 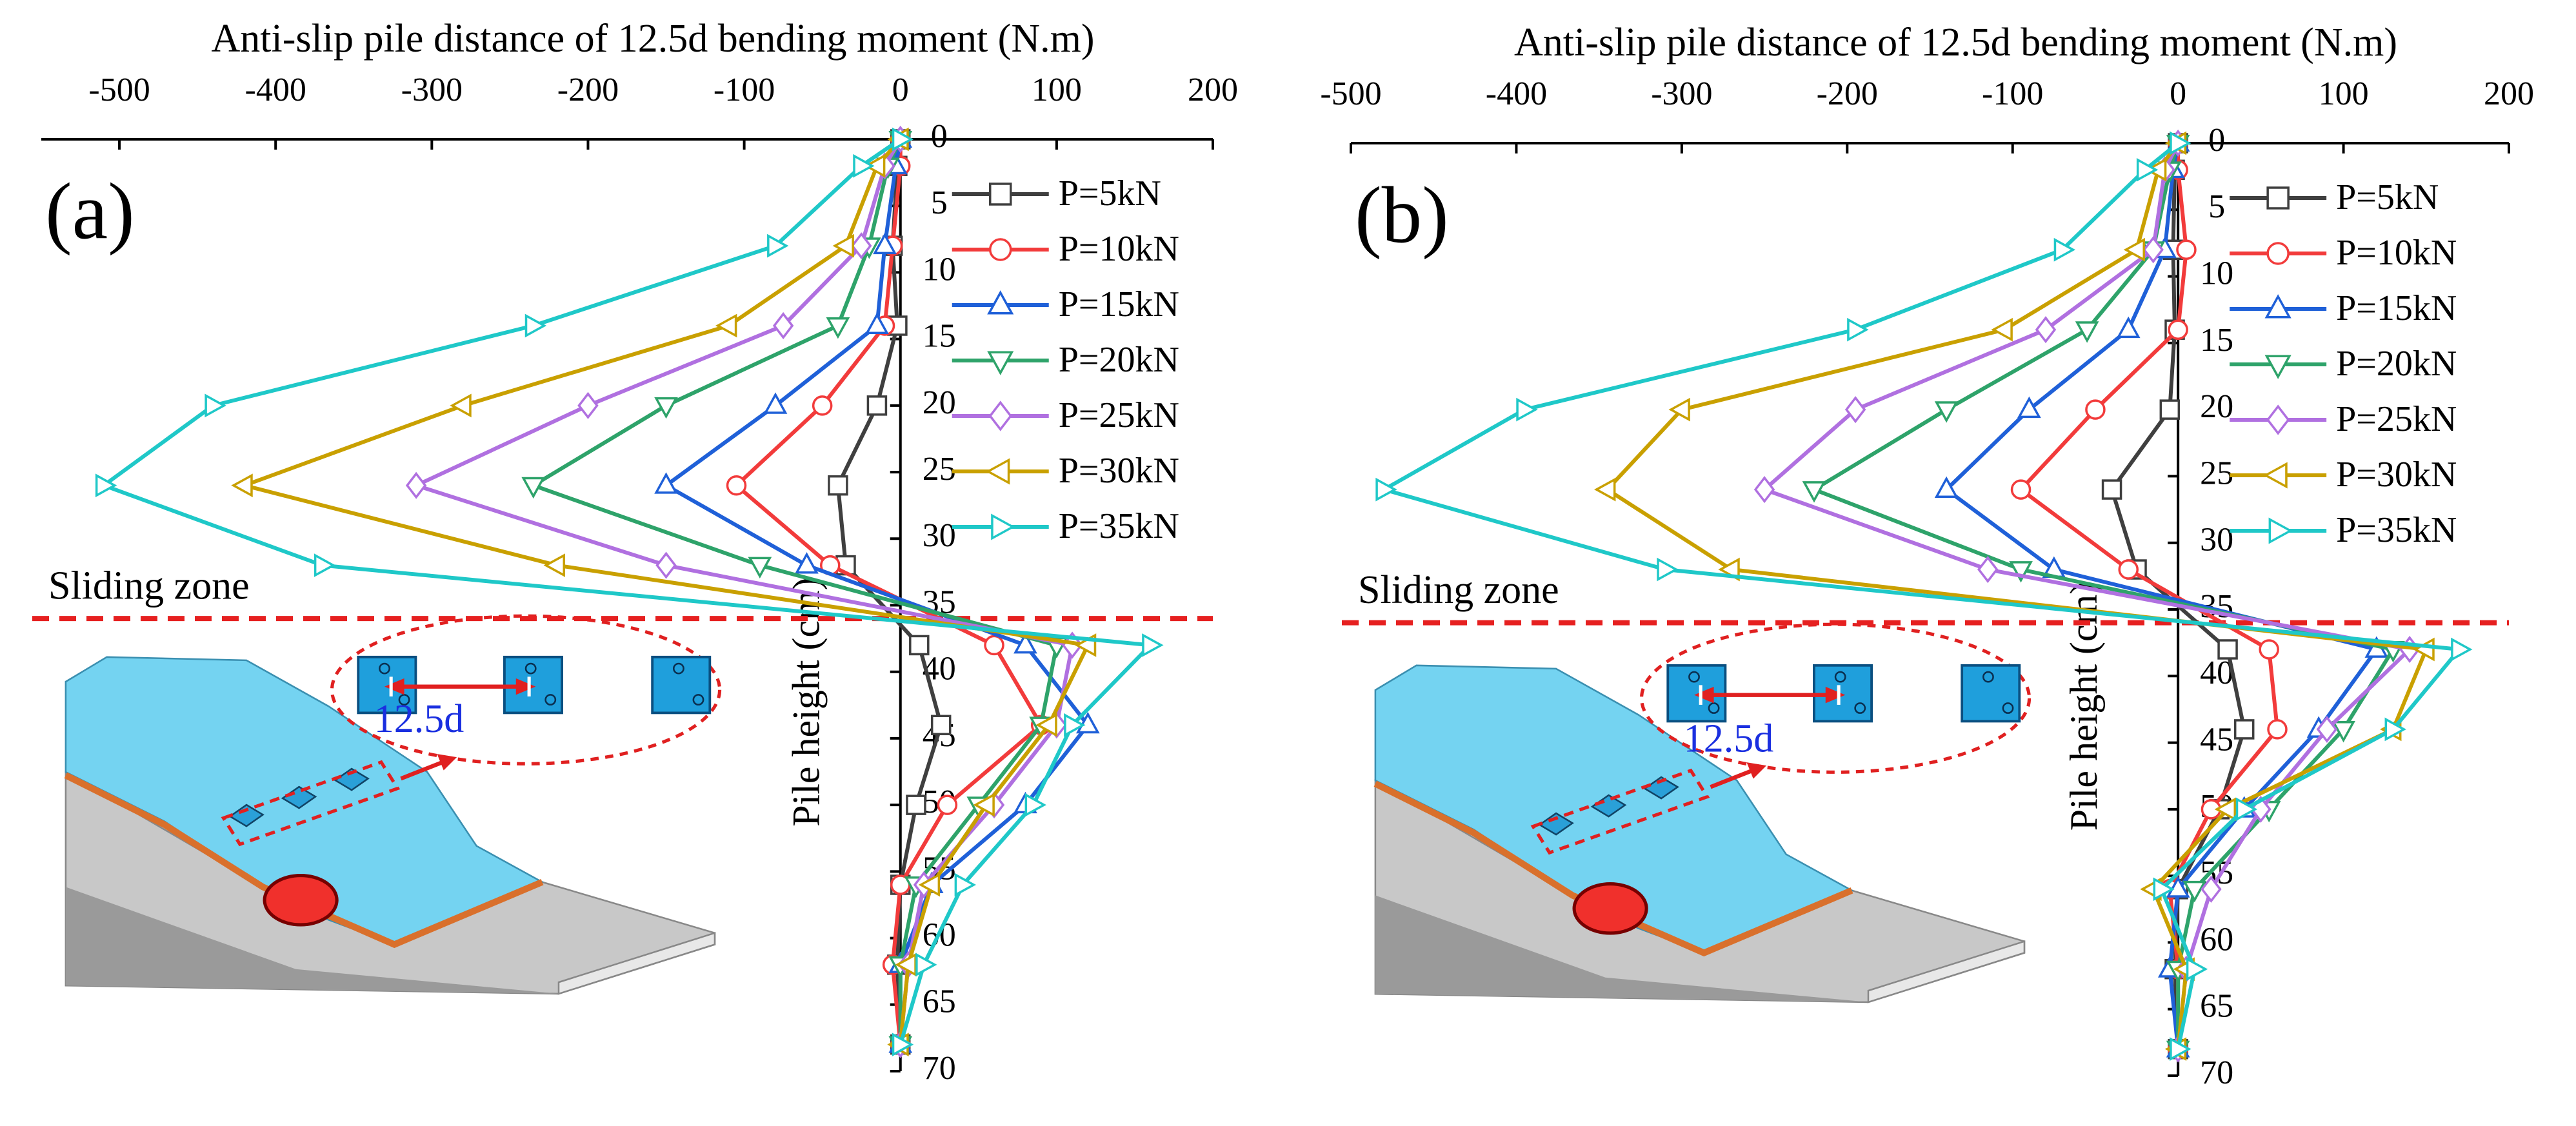 What do you see at coordinates (939, 270) in the screenshot?
I see `y-tick-label: 10` at bounding box center [939, 270].